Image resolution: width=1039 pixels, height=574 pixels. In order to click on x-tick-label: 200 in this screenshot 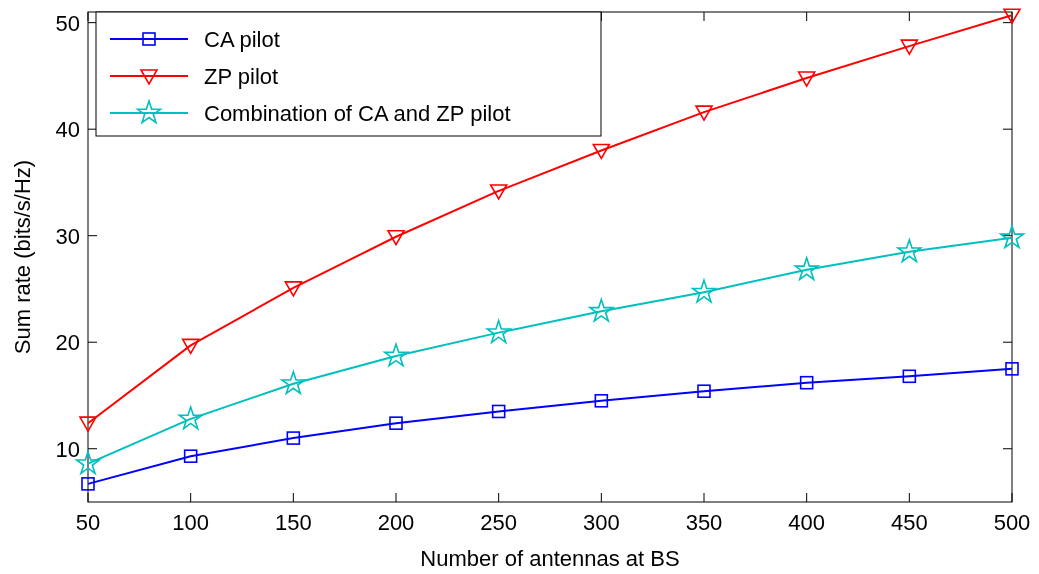, I will do `click(396, 522)`.